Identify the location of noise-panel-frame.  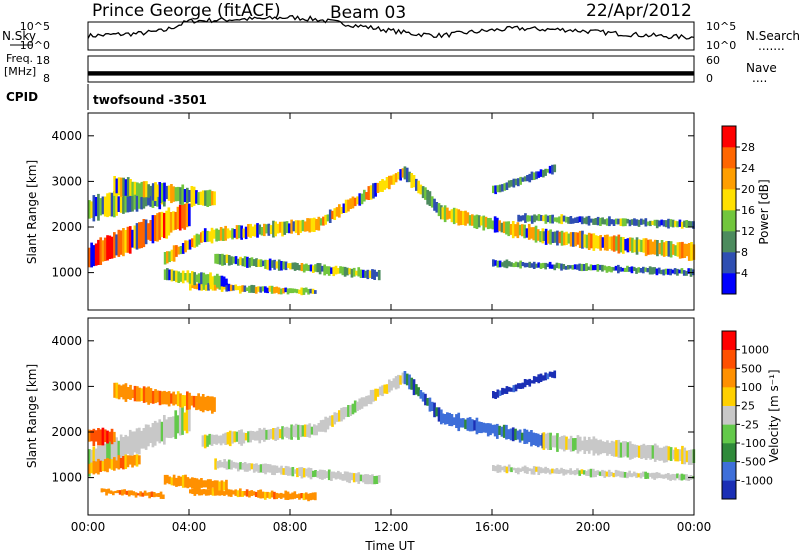
(391, 36).